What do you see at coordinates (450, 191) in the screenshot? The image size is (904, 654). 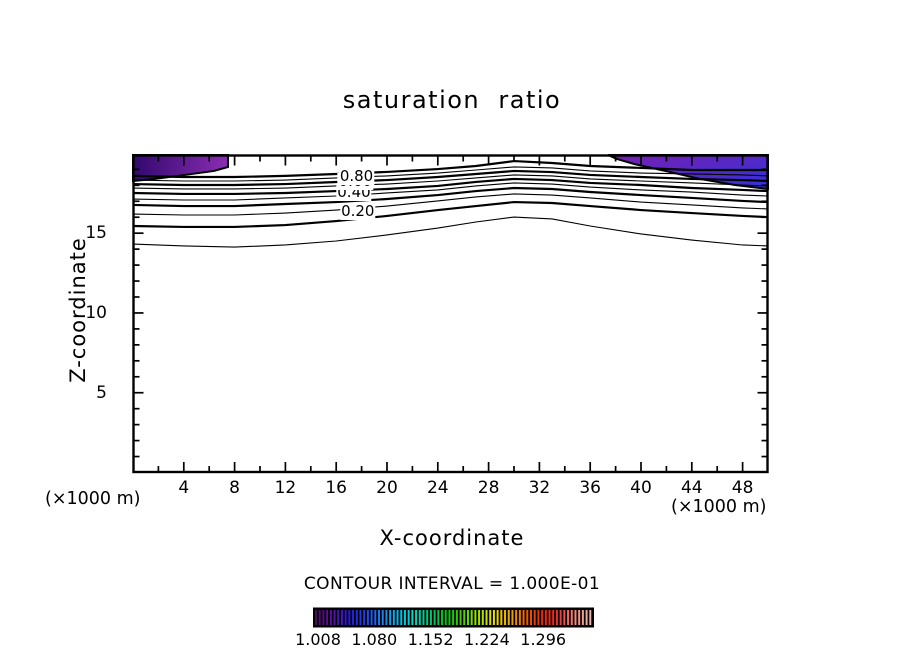 I see `contour-line-0.50` at bounding box center [450, 191].